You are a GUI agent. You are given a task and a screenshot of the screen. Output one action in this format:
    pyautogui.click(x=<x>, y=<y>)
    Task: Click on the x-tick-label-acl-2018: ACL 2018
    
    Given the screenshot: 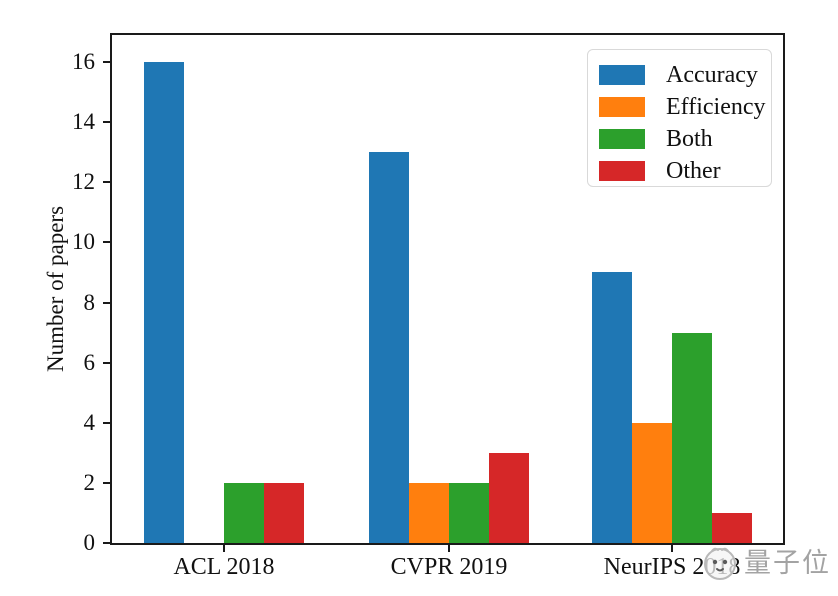 What is the action you would take?
    pyautogui.click(x=224, y=567)
    